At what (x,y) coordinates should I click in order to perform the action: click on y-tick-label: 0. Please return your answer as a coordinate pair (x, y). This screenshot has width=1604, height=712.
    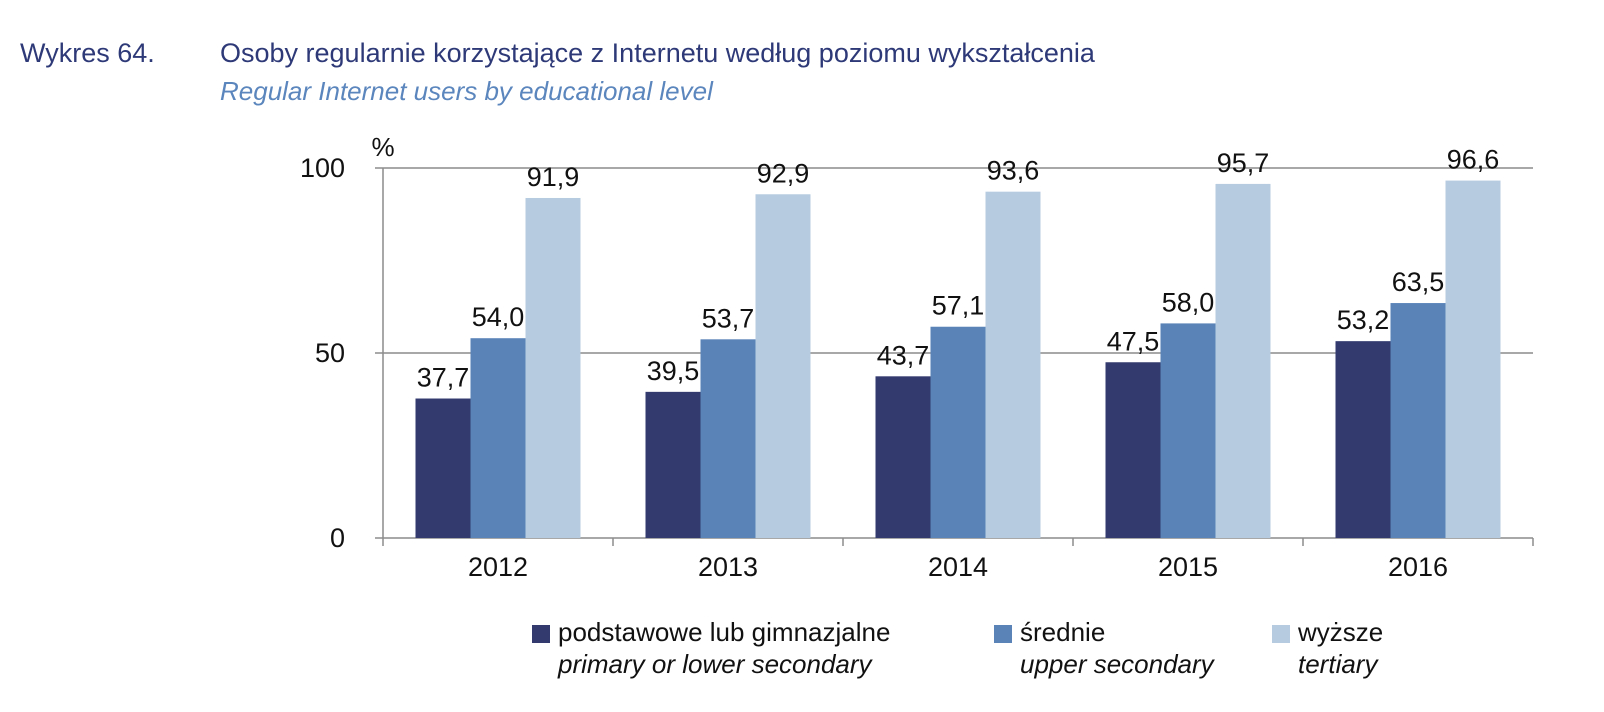
    Looking at the image, I should click on (337, 538).